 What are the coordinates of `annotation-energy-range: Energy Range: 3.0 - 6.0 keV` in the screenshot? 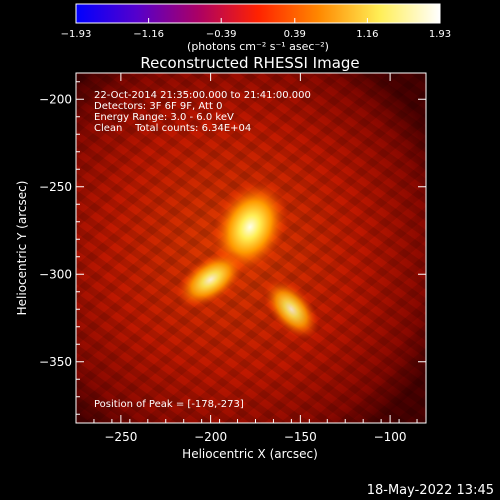 It's located at (164, 117).